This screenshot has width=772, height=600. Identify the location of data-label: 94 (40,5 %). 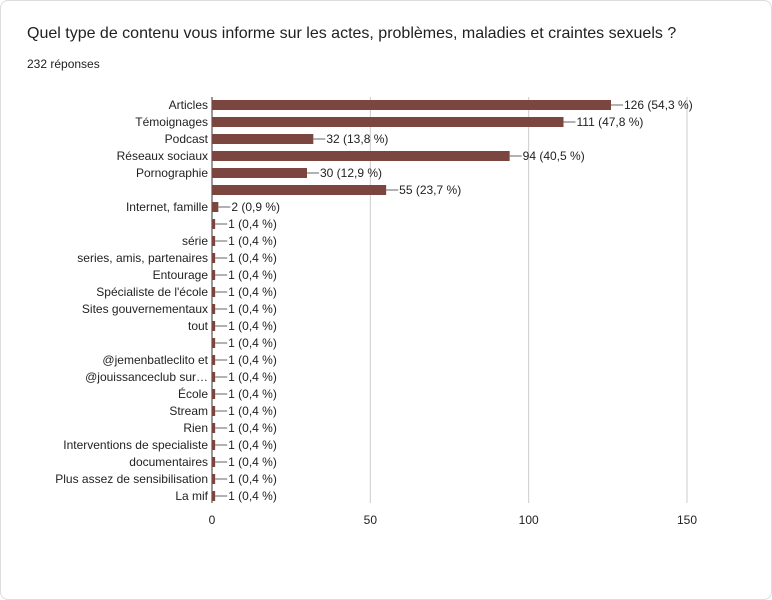
(554, 156).